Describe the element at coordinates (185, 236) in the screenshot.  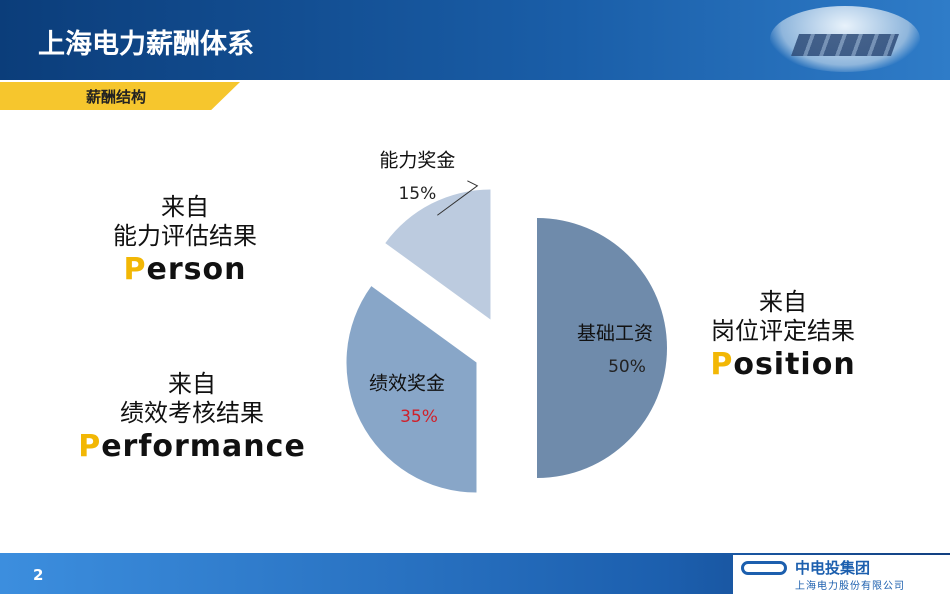
I see `annotation-line: 能力评估结果` at that location.